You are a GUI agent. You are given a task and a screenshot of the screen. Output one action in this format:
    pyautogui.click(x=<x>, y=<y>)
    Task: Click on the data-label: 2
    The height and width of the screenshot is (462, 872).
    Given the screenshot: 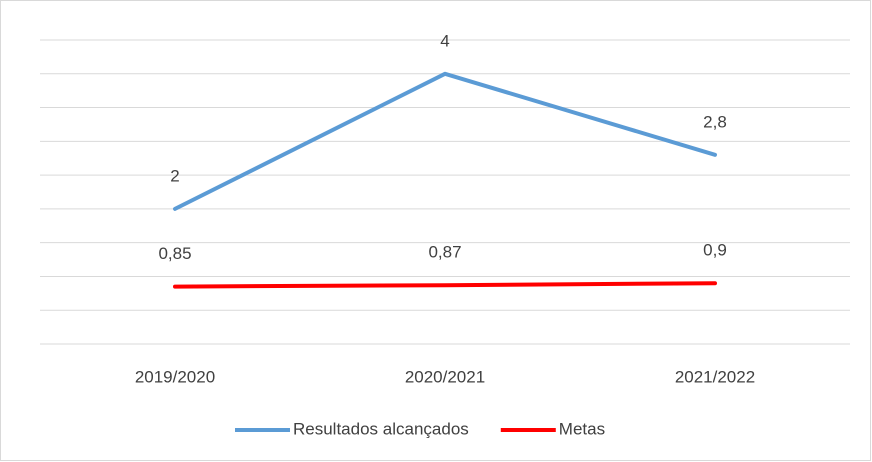 What is the action you would take?
    pyautogui.click(x=174, y=175)
    